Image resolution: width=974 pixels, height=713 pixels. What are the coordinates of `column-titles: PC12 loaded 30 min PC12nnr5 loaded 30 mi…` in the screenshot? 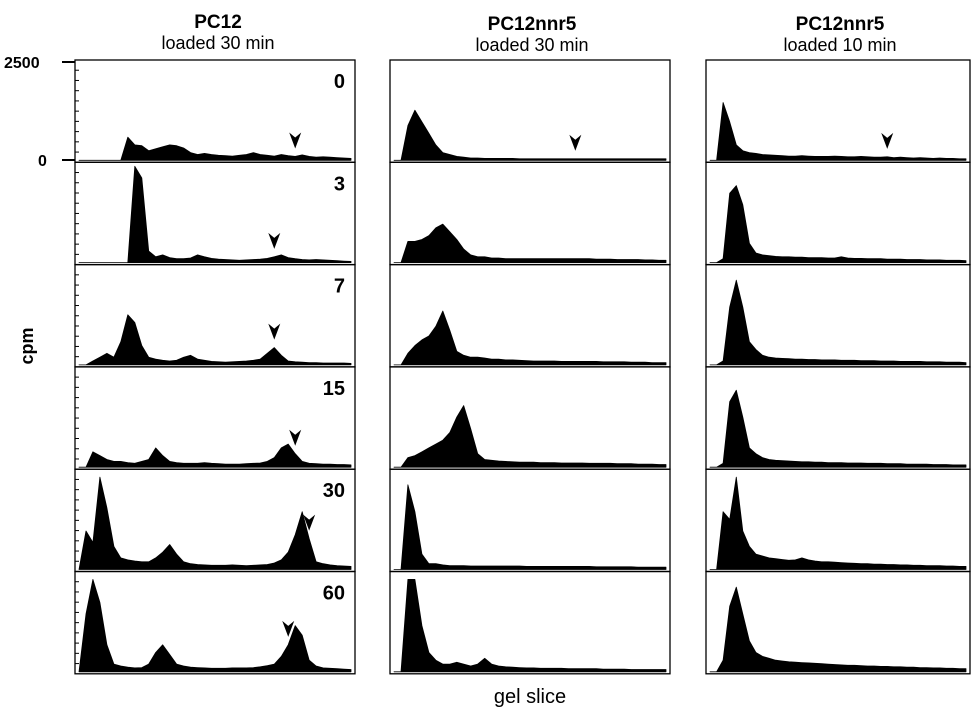 It's located at (528, 33).